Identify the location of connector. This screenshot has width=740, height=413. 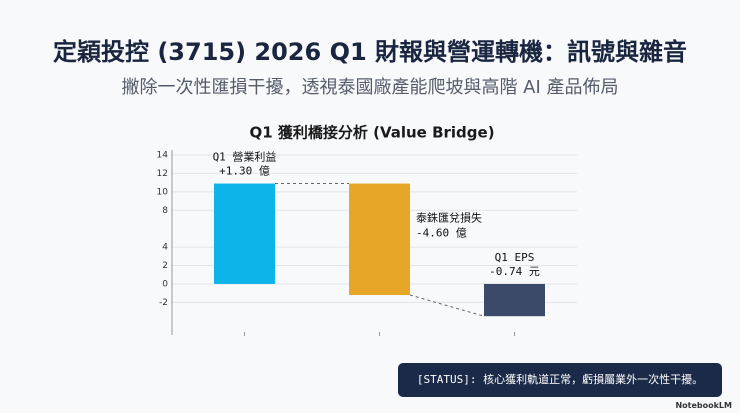
(447, 305).